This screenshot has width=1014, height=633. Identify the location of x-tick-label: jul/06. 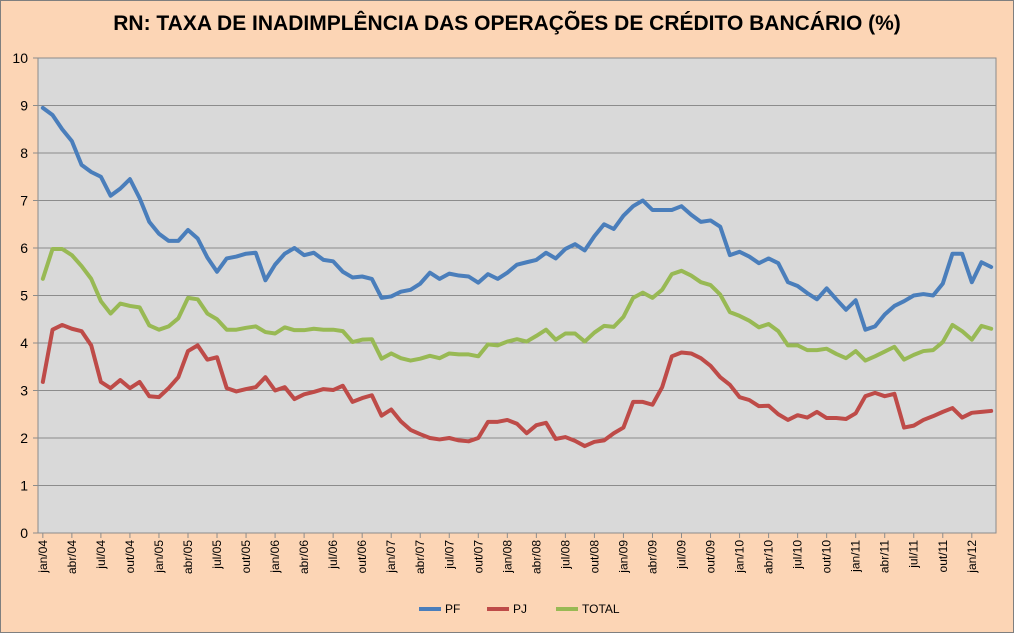
(333, 555).